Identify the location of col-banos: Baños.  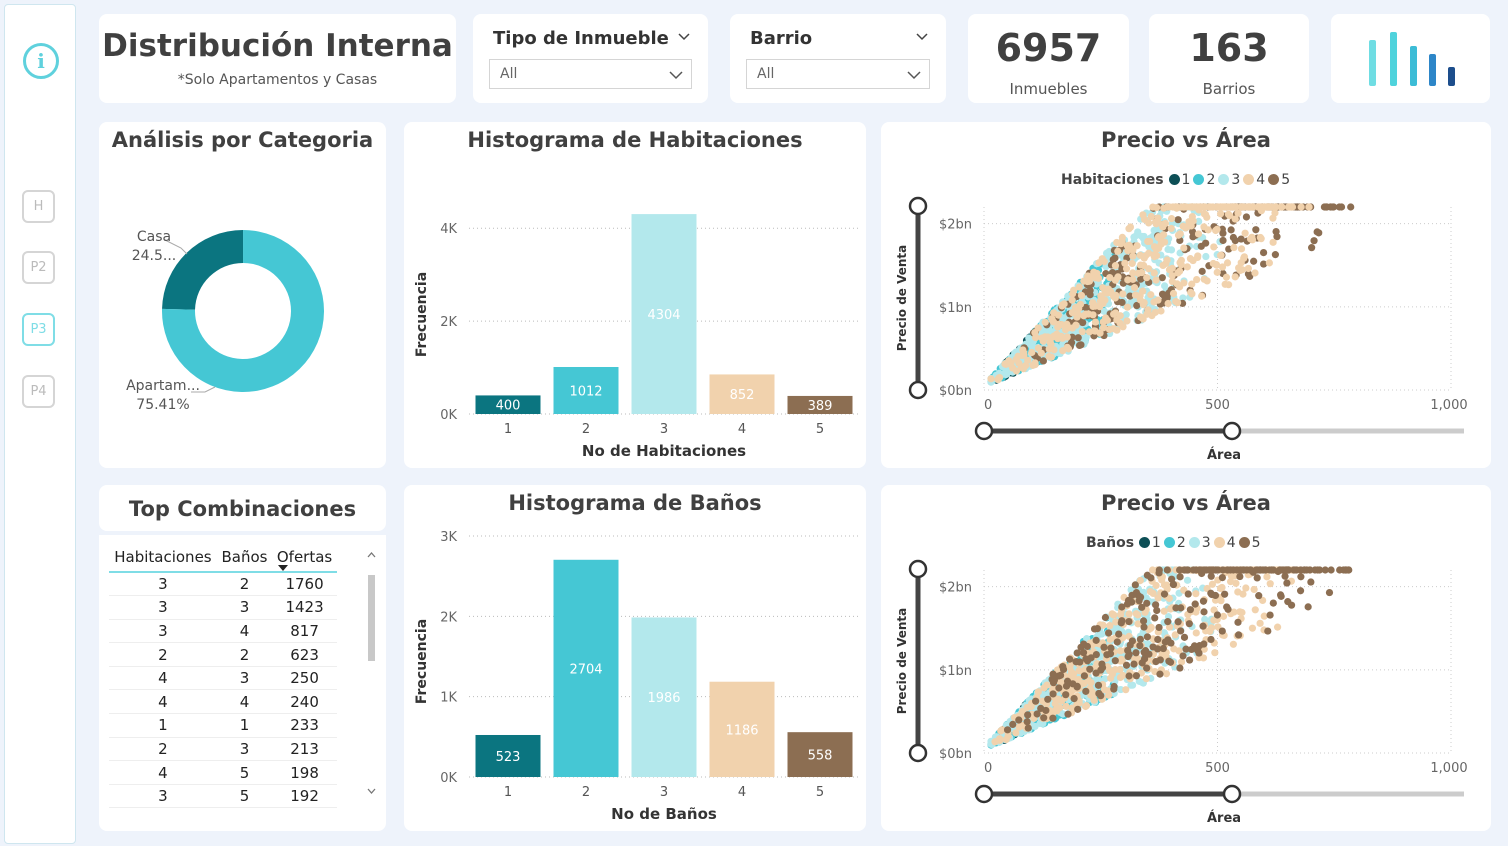
(244, 556).